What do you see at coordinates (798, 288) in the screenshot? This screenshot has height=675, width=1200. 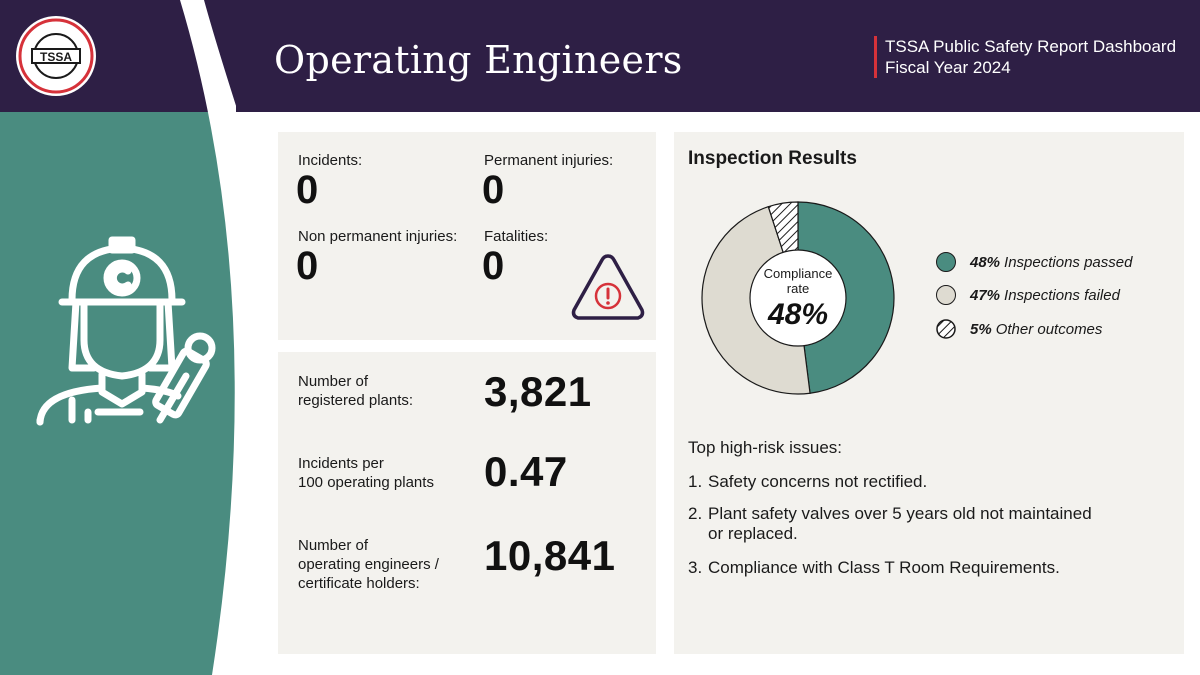 I see `compliance-label-2: rate` at bounding box center [798, 288].